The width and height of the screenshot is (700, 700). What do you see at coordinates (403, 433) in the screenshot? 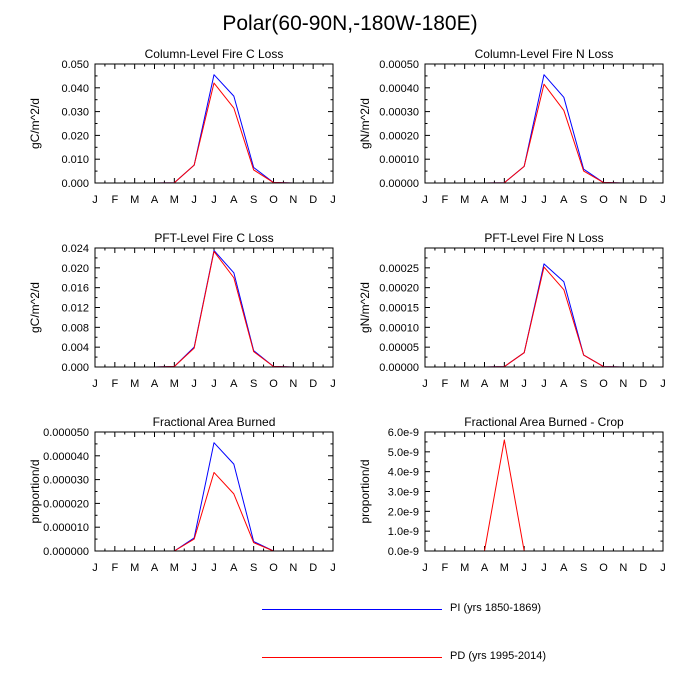
I see `y-tick-label: 6.0e-9` at bounding box center [403, 433].